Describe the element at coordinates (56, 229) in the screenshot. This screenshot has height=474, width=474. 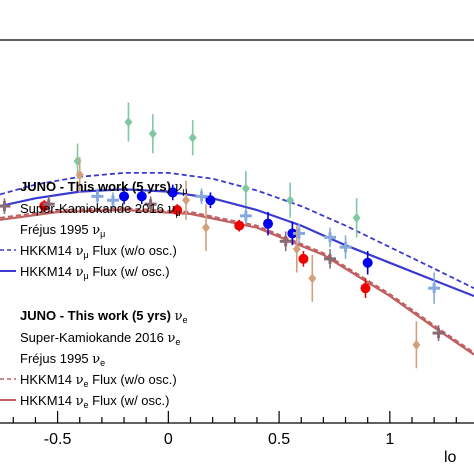
I see `legend-mu-frejus-label: Fréjus 1995` at that location.